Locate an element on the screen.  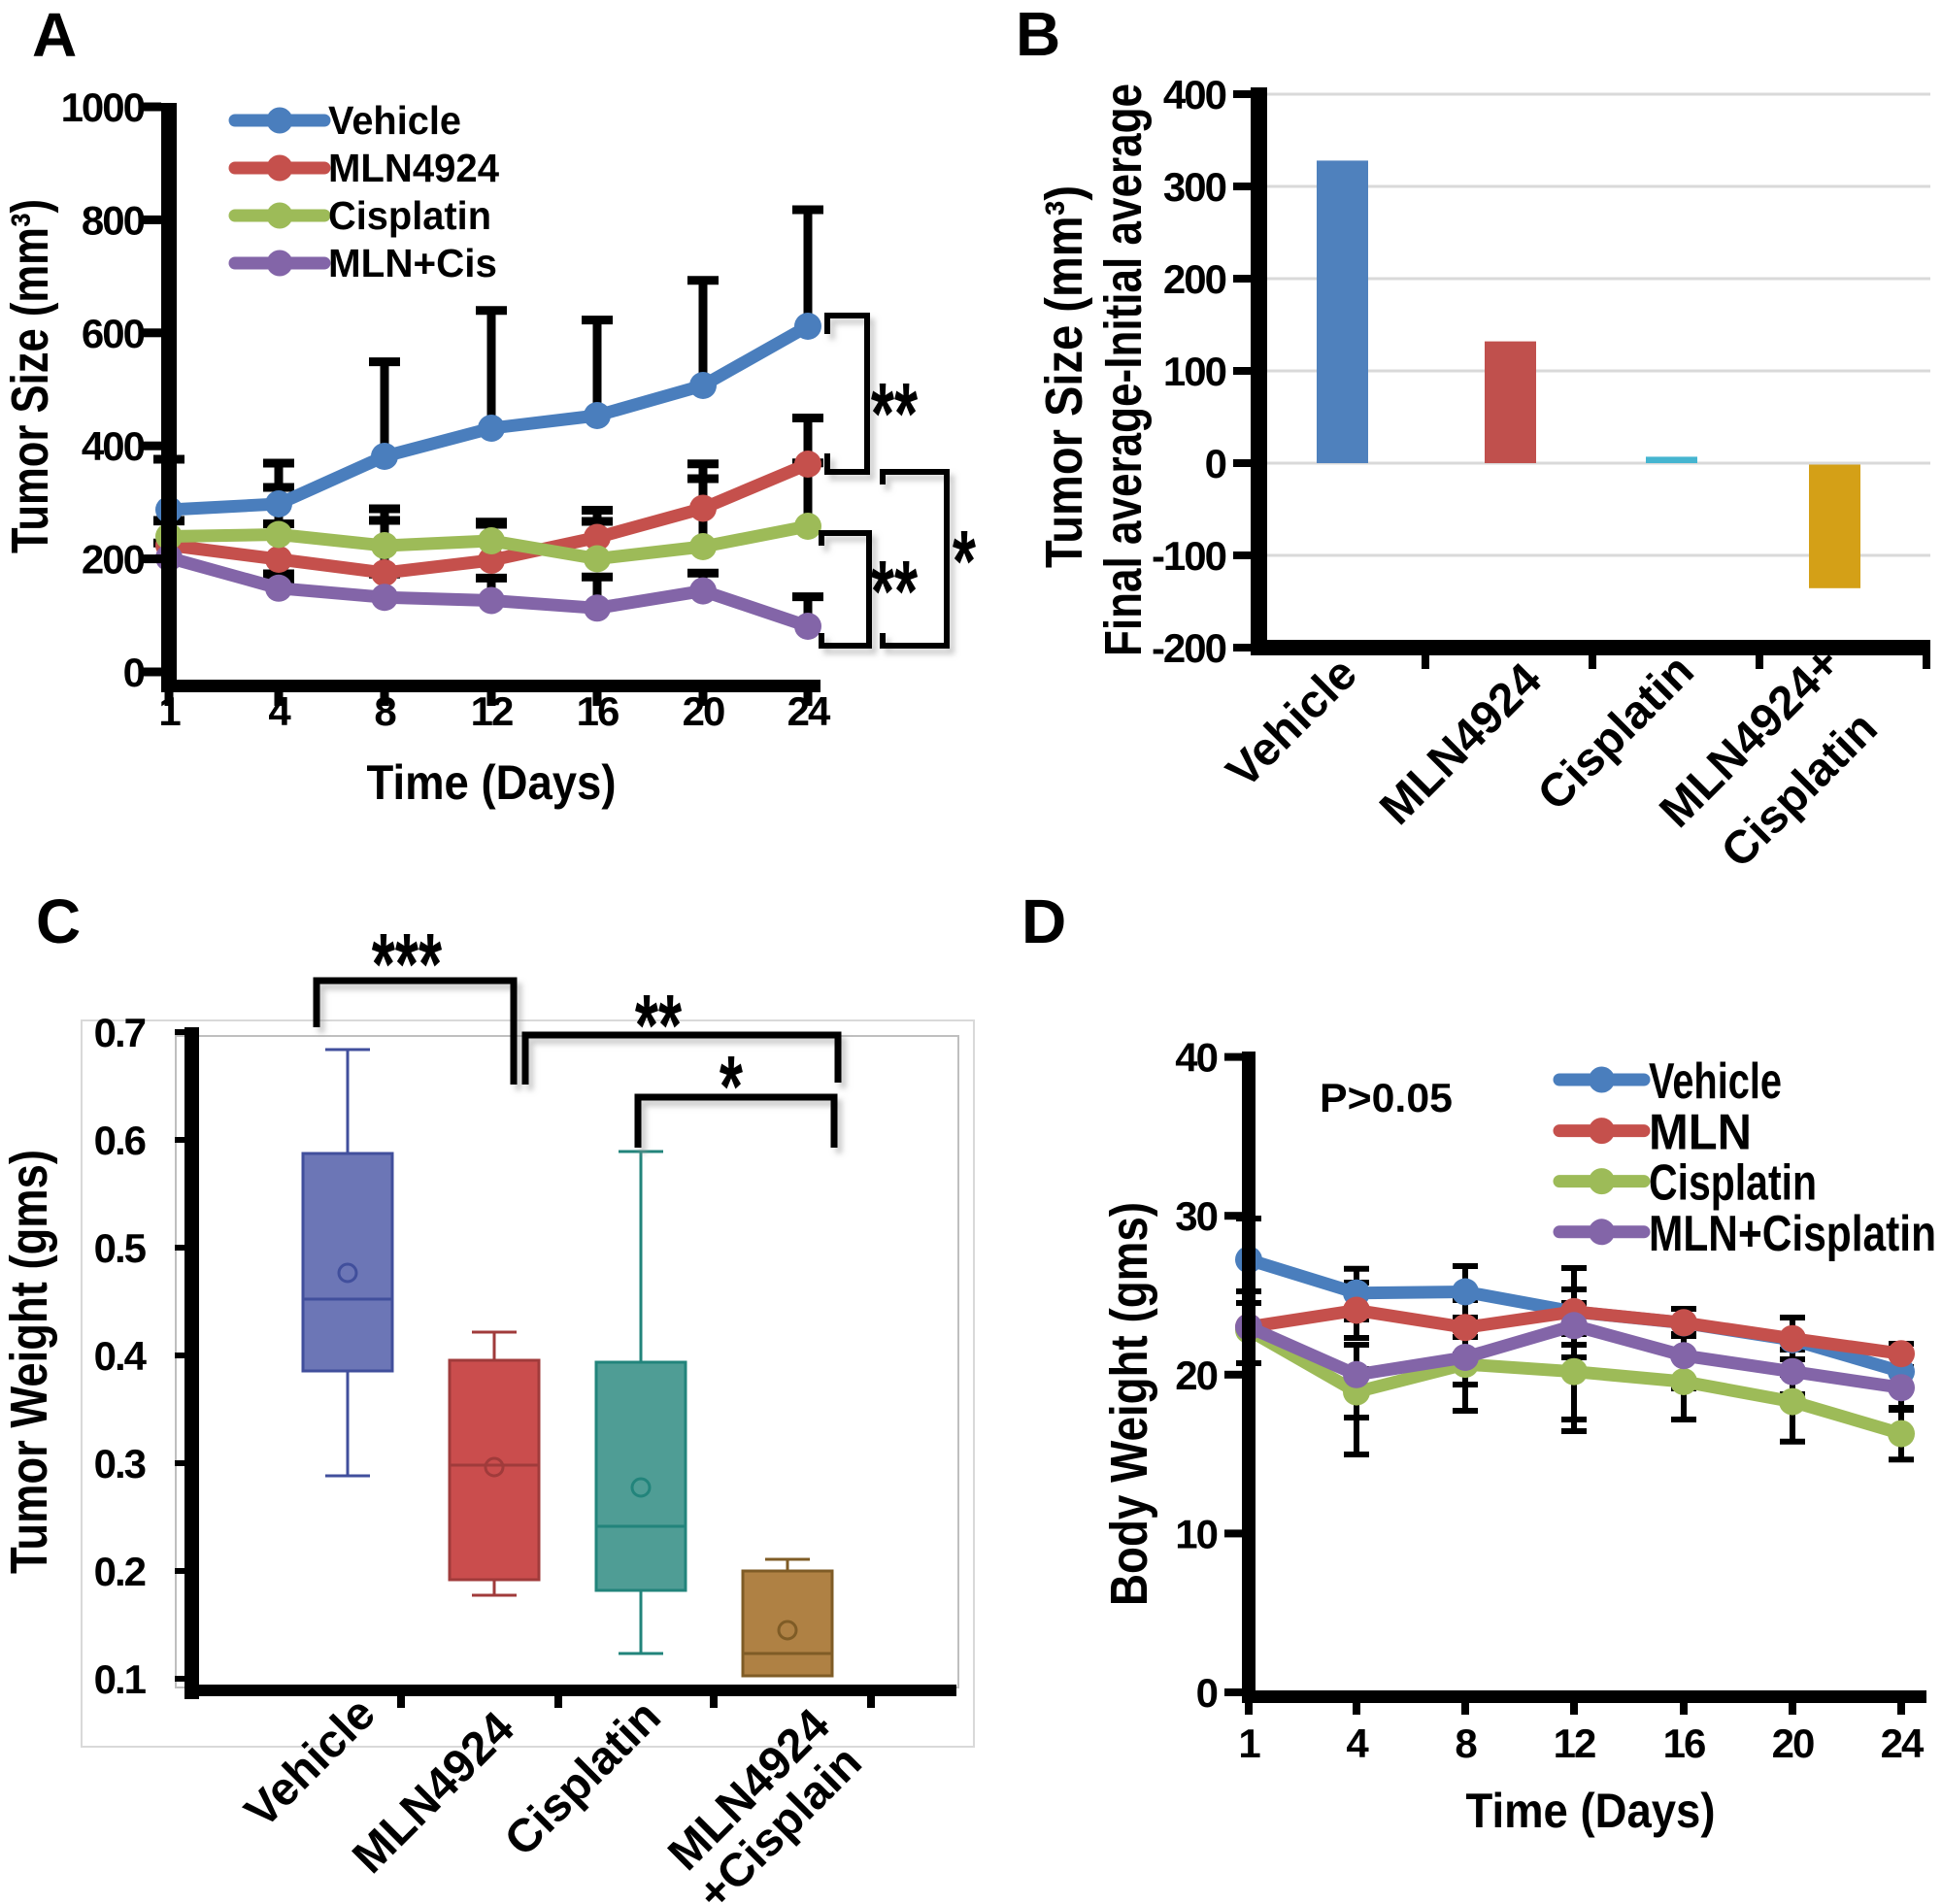
svg-text: MLN+Cisplatin is located at coordinates (1792, 1234).